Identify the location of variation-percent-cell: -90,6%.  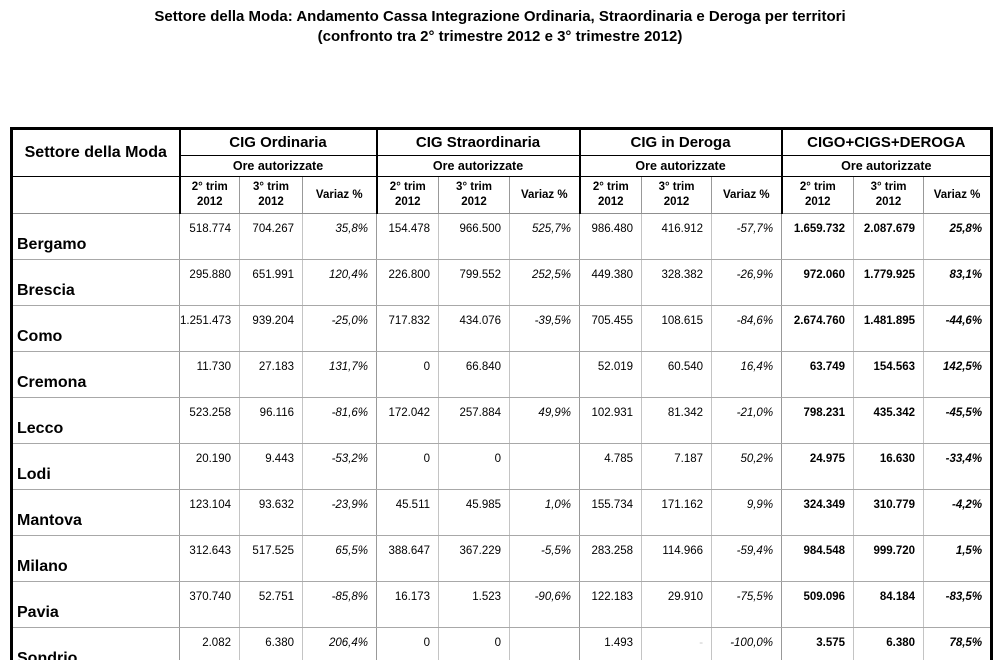
(544, 604).